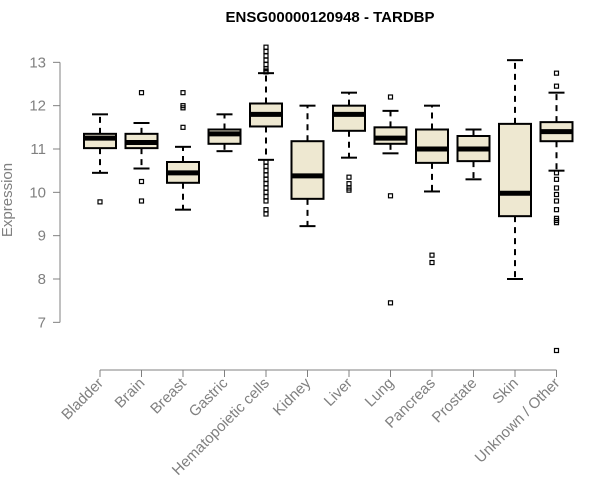 This screenshot has height=500, width=600. I want to click on box-unknown-other, so click(556, 212).